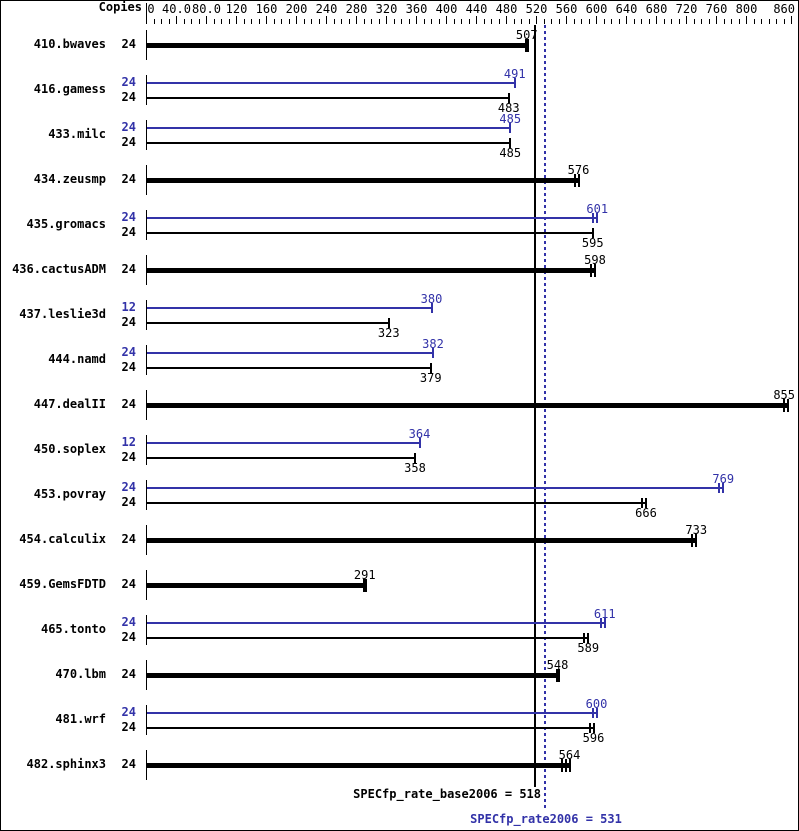 This screenshot has height=831, width=799. Describe the element at coordinates (206, 9) in the screenshot. I see `axis-tick-label: 80.0` at that location.